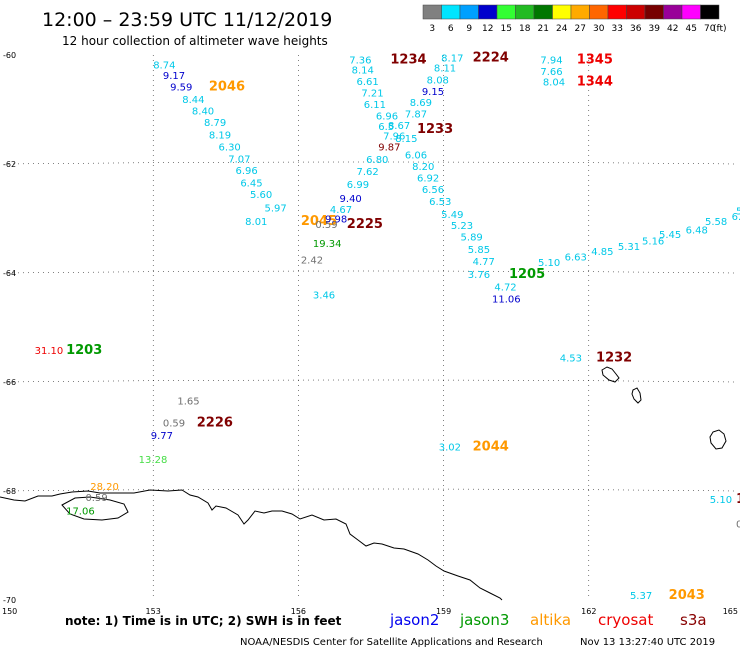  What do you see at coordinates (435, 129) in the screenshot?
I see `pass-time-label: 1233` at bounding box center [435, 129].